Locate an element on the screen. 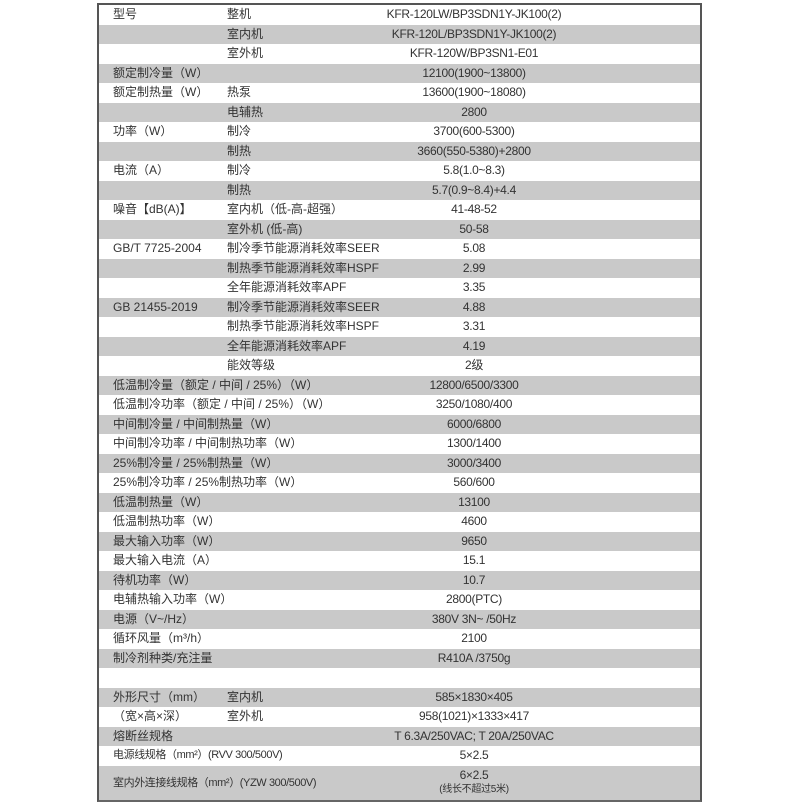 The image size is (800, 802). row-label: （宽×高×深） is located at coordinates (150, 716).